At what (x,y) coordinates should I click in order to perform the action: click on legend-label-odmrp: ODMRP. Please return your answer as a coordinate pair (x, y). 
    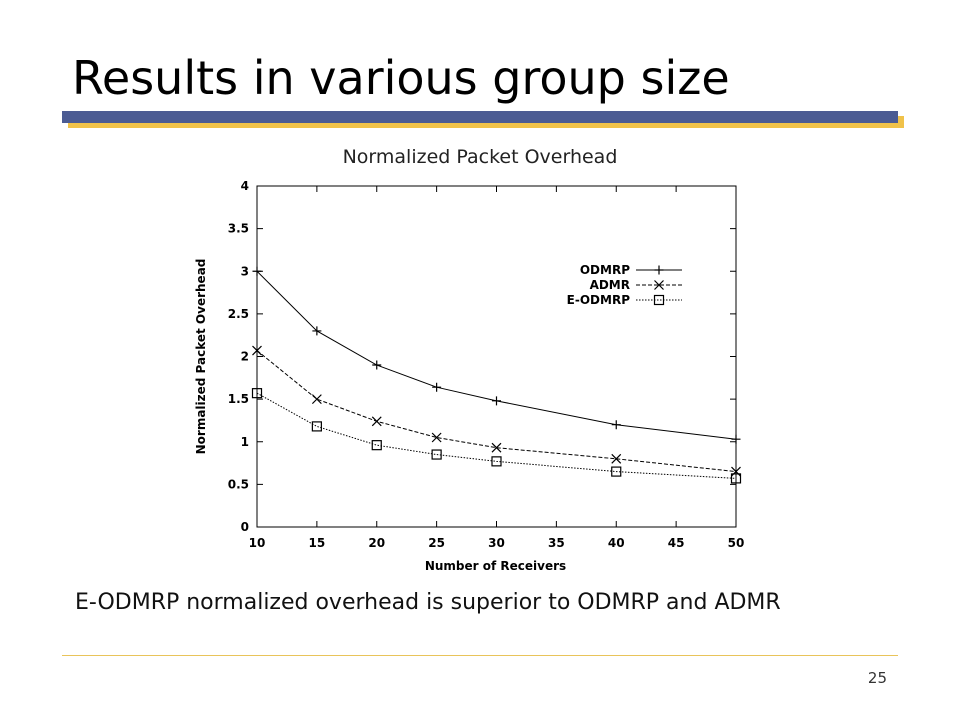
    Looking at the image, I should click on (605, 270).